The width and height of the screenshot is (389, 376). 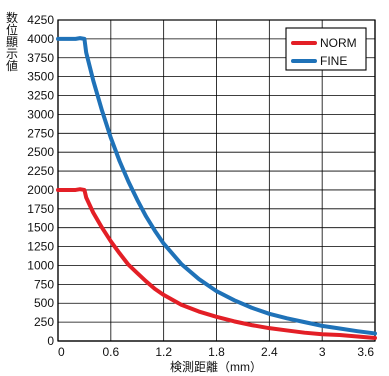 I want to click on x-tick-label: 3.6, so click(x=365, y=352).